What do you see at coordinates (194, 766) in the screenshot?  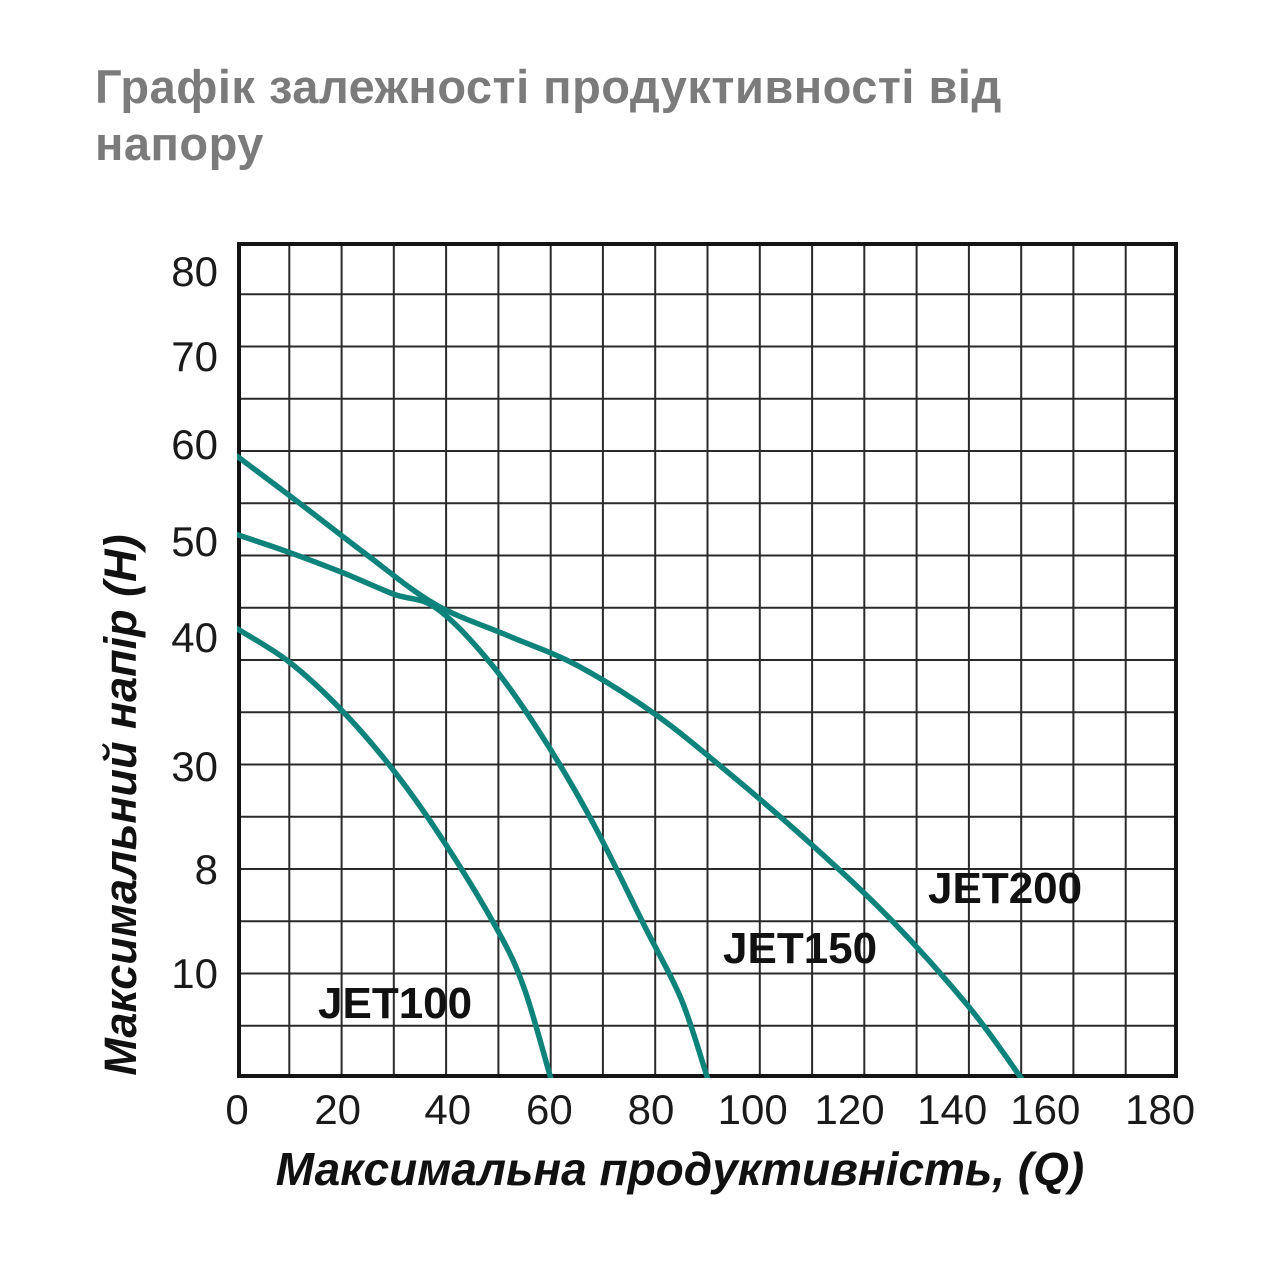 I see `y-tick-label: 30` at bounding box center [194, 766].